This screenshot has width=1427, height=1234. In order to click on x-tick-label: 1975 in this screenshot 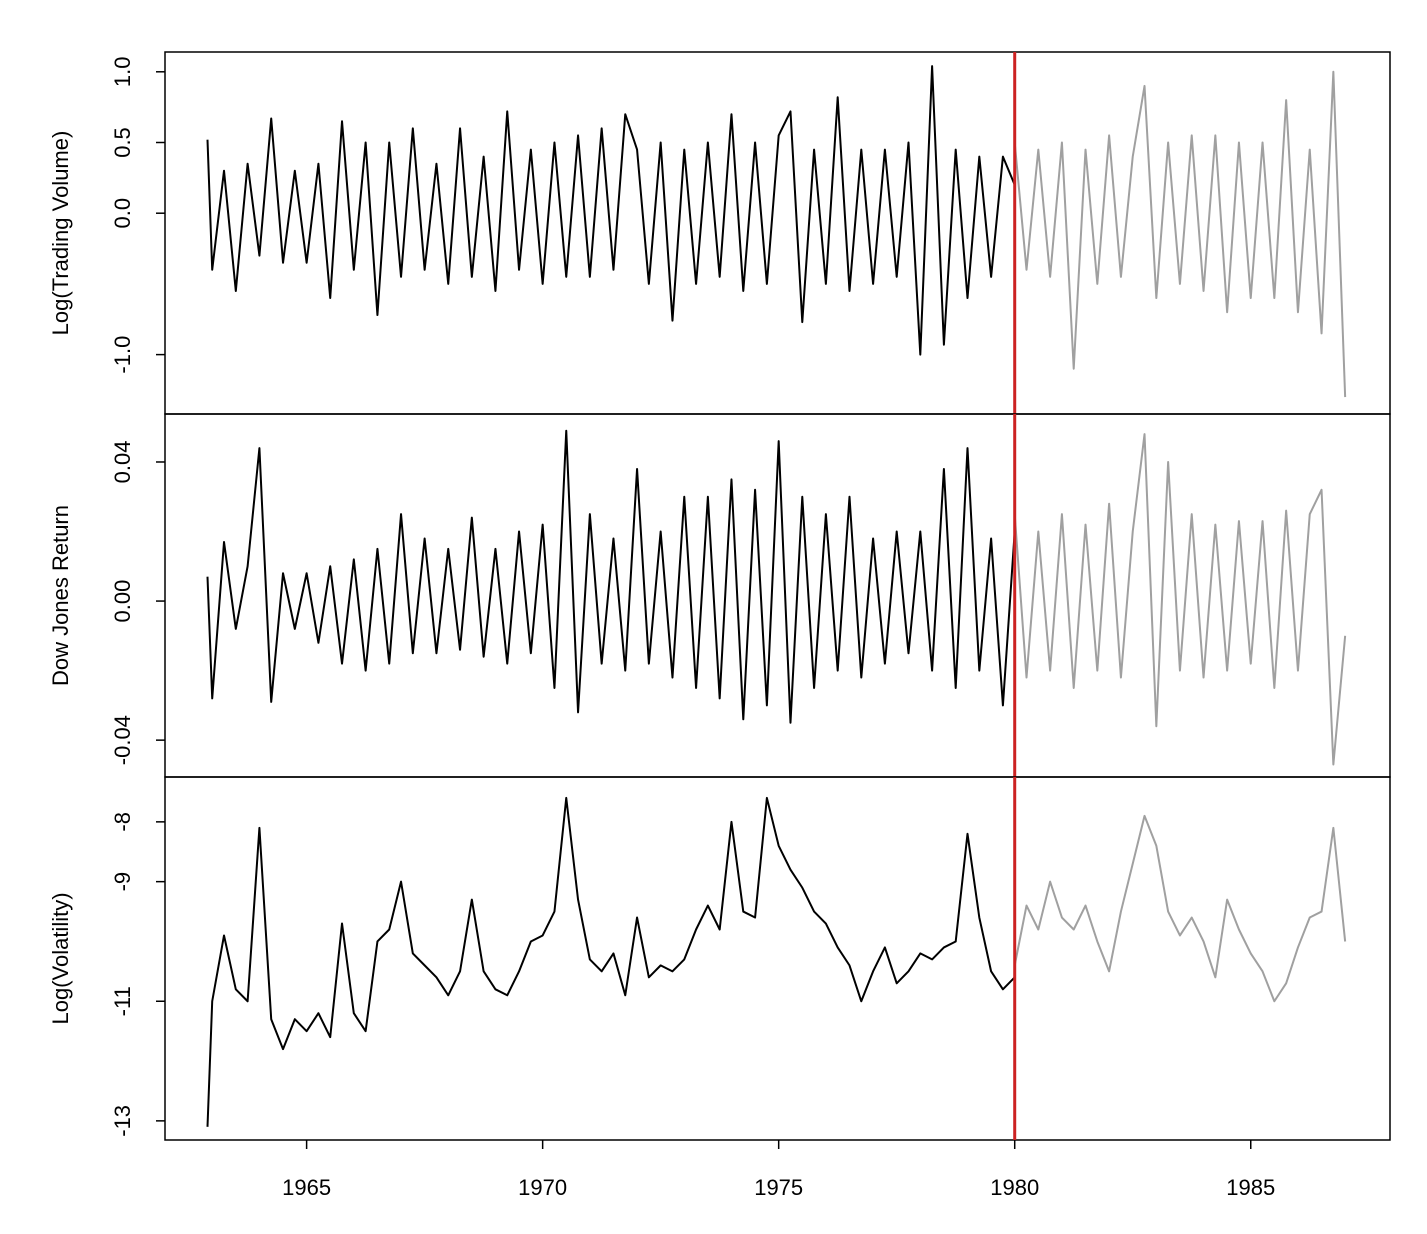, I will do `click(778, 1187)`.